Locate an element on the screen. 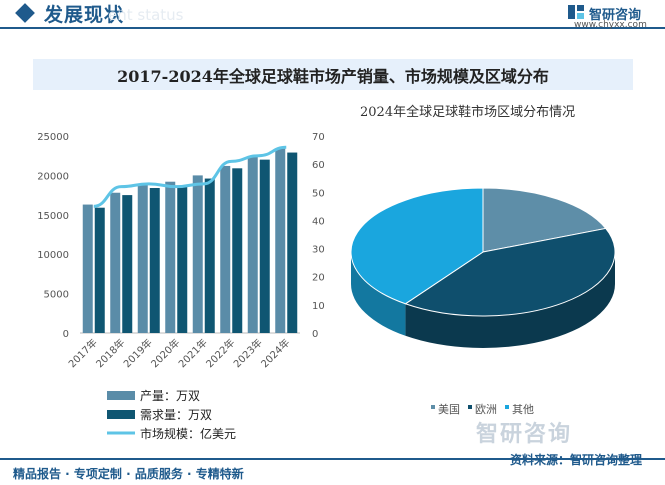  x-axis-tick-label: 2021年 is located at coordinates (193, 353).